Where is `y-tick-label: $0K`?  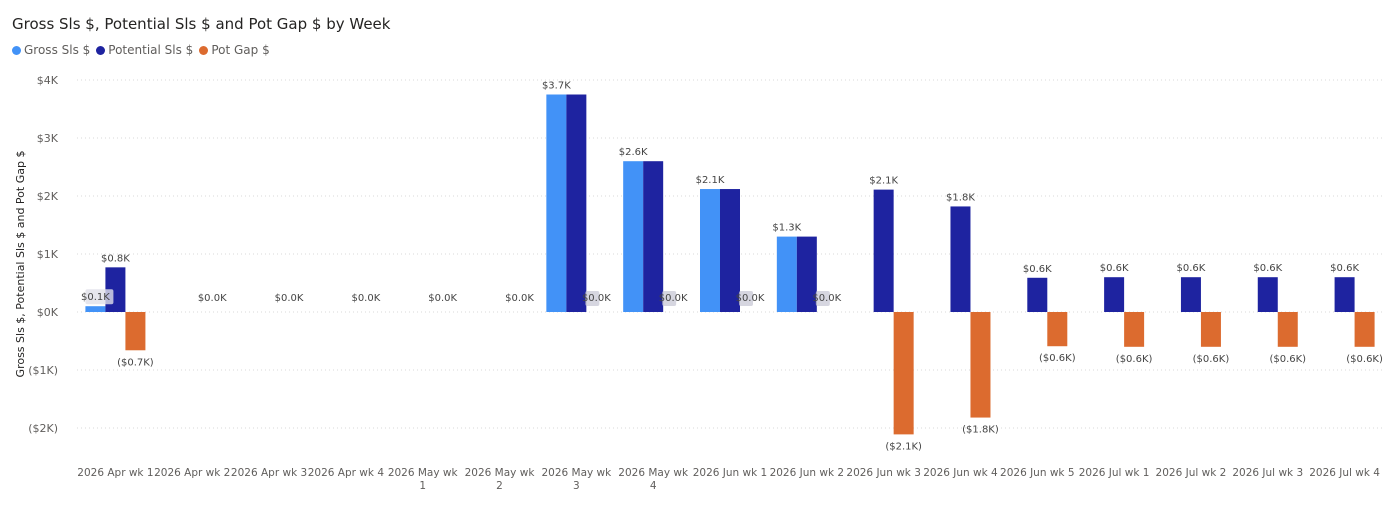 y-tick-label: $0K is located at coordinates (48, 312).